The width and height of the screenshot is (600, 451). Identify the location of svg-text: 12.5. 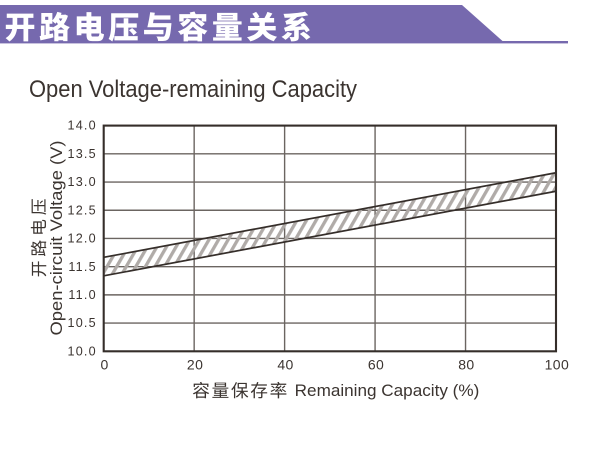
(81, 210).